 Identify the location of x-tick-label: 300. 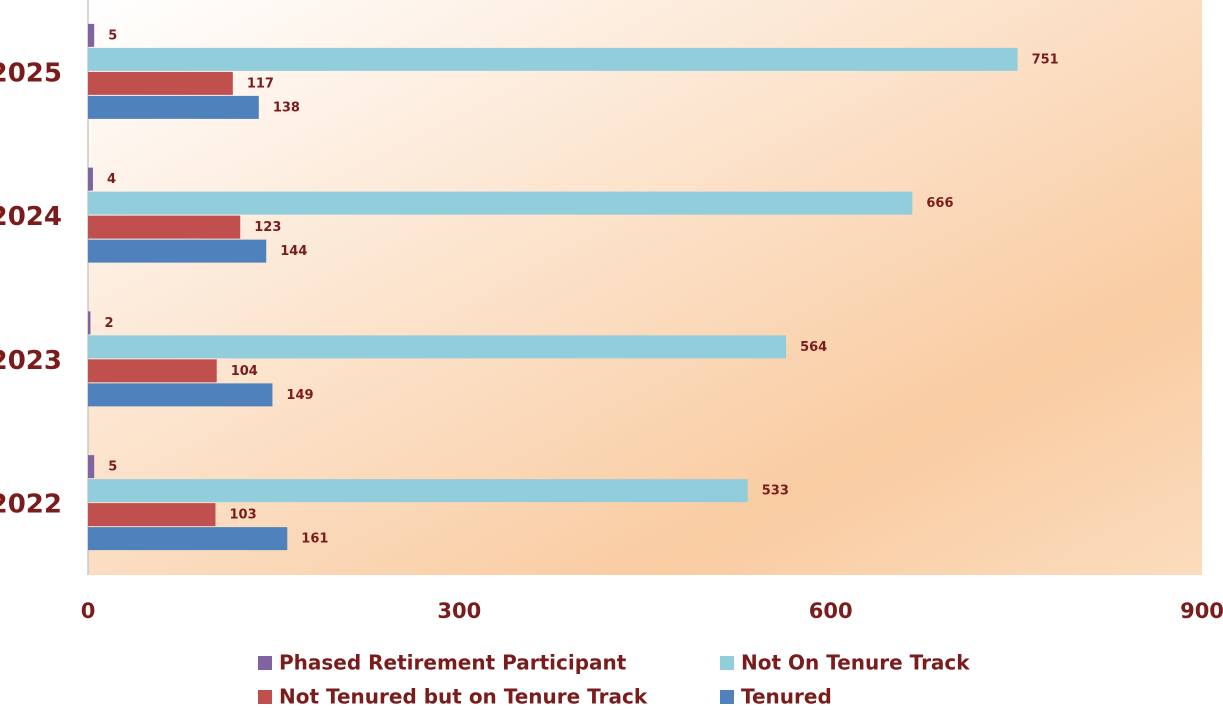
(459, 611).